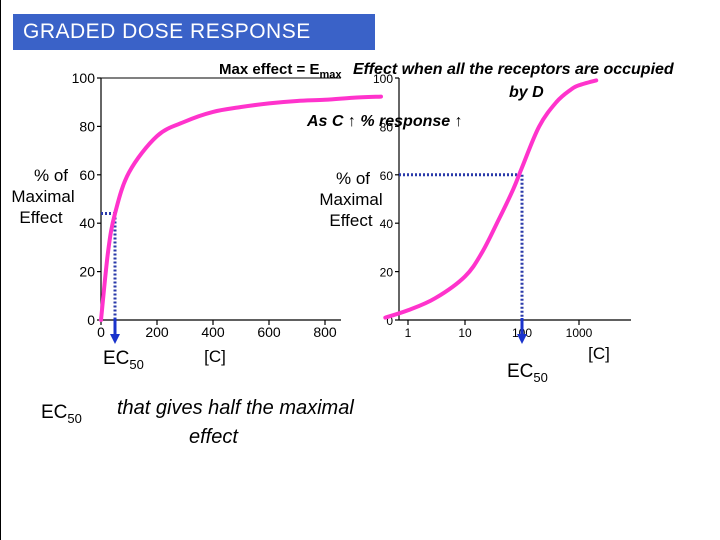 The width and height of the screenshot is (720, 540). I want to click on ec50-definition-line1: that gives half the maximal, so click(235, 408).